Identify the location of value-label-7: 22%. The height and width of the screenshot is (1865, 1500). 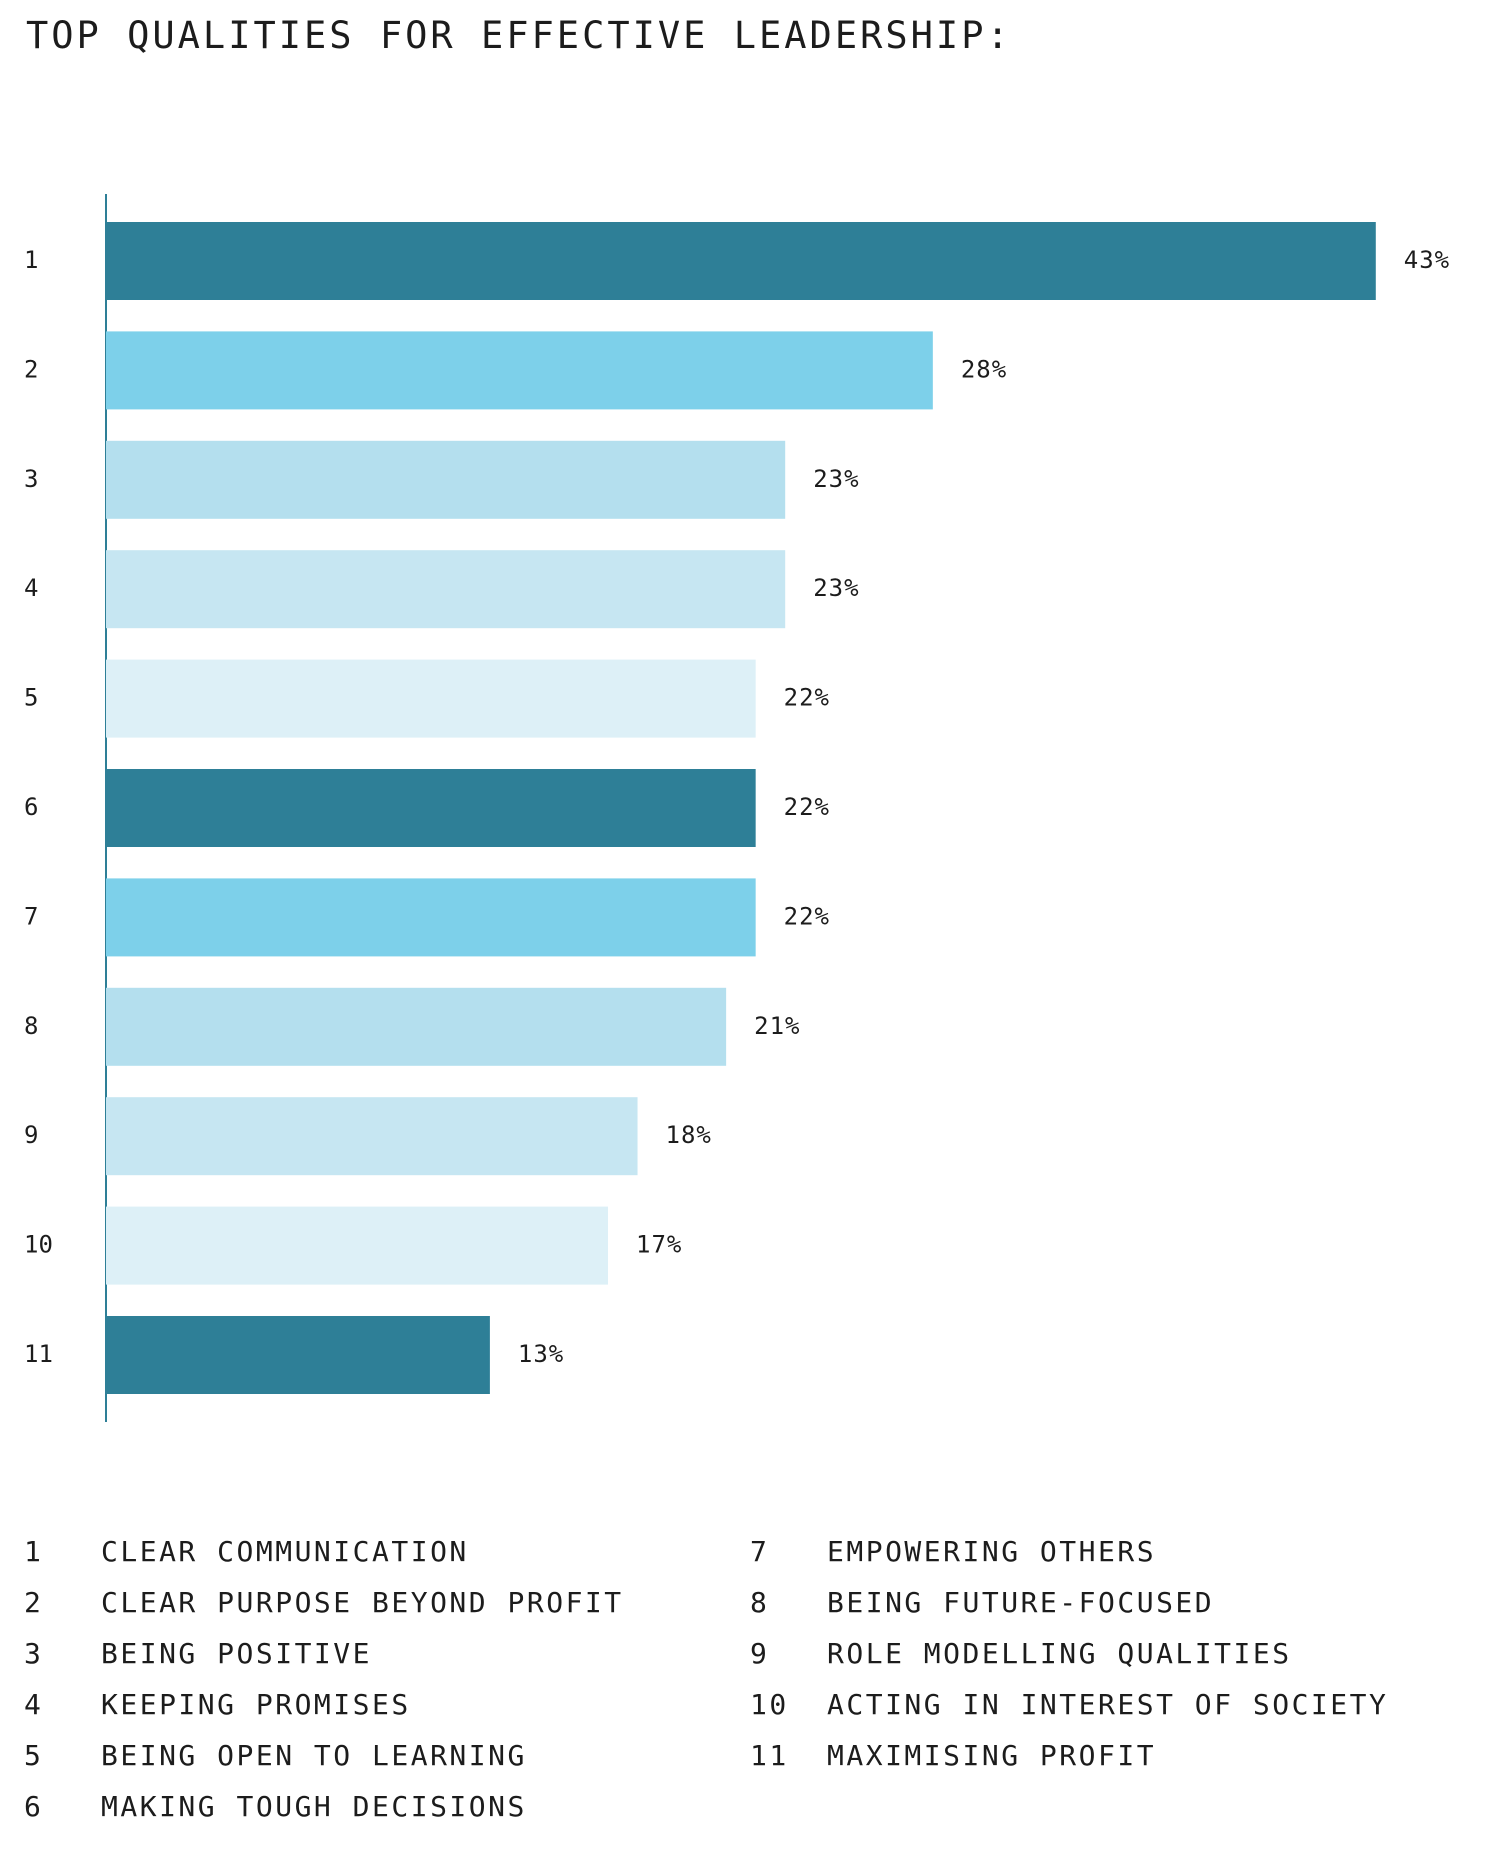
(807, 916).